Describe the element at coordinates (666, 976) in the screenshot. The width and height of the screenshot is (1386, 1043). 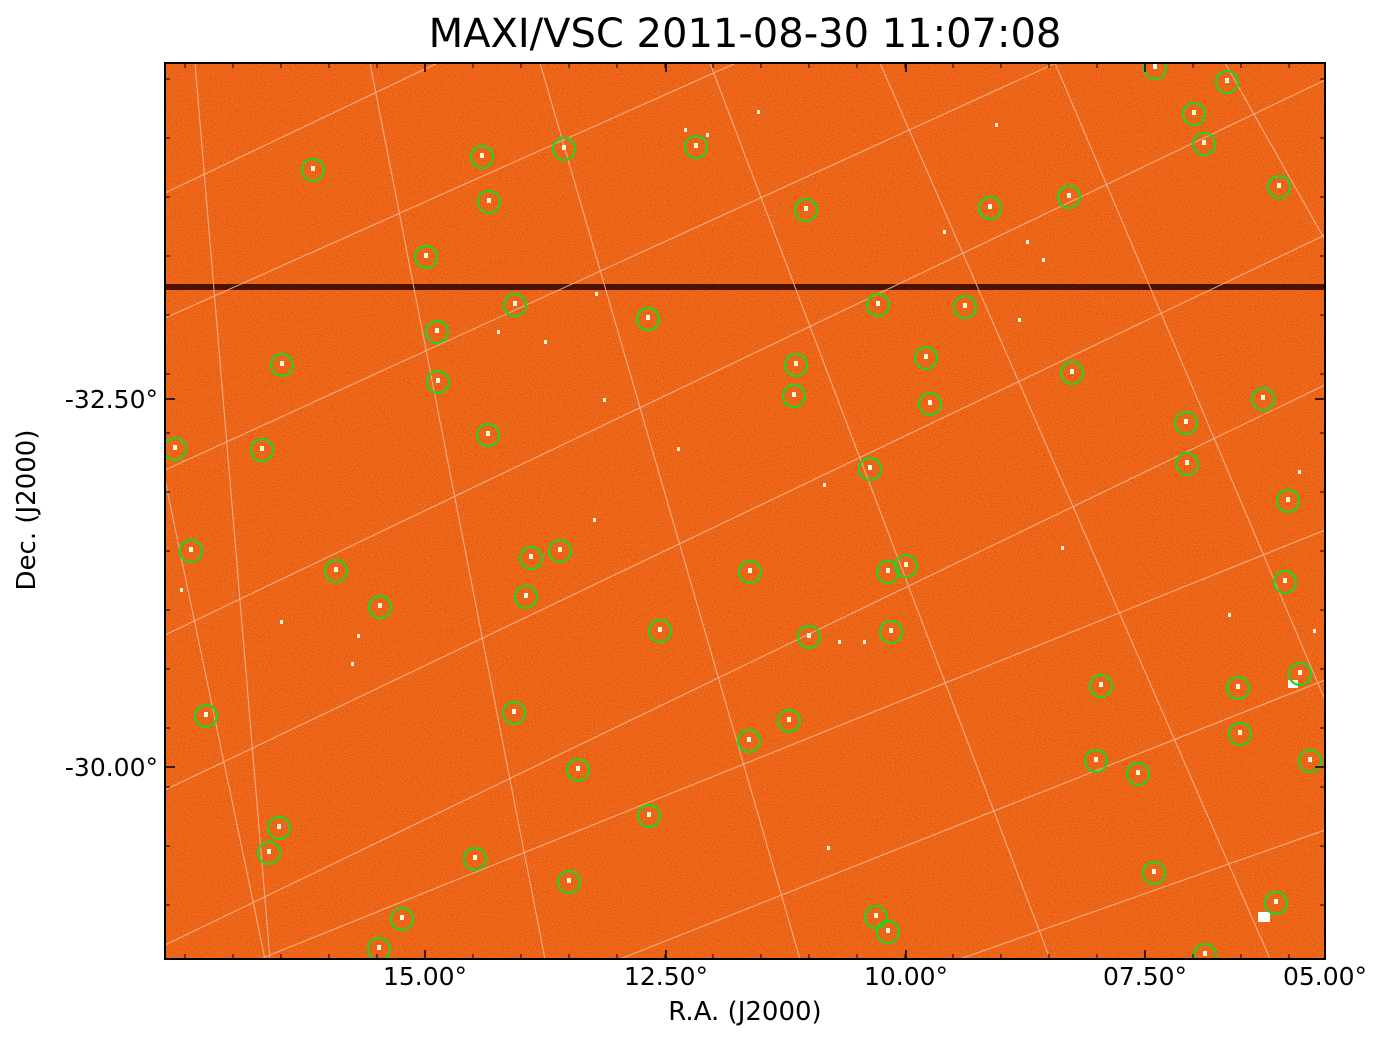
I see `x-tick-label: 12.50°` at that location.